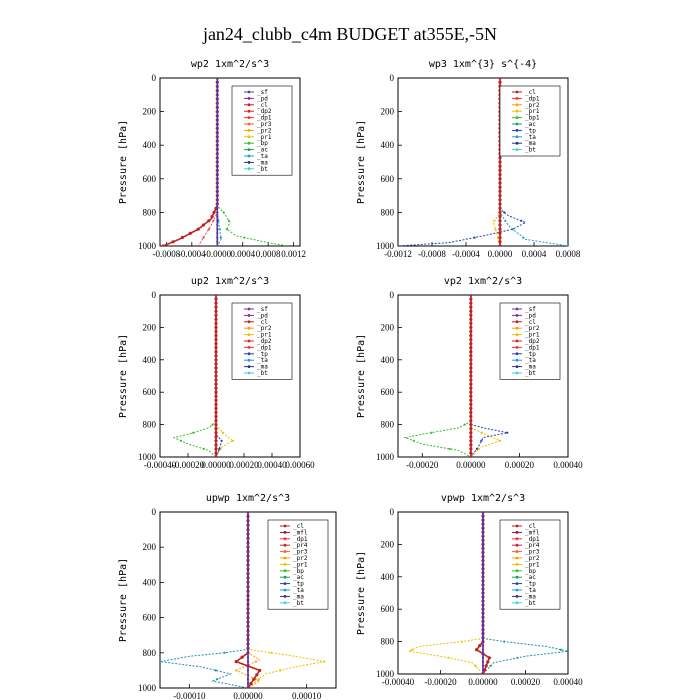 The height and width of the screenshot is (700, 700). What do you see at coordinates (300, 552) in the screenshot?
I see `legend-label: _pr3` at bounding box center [300, 552].